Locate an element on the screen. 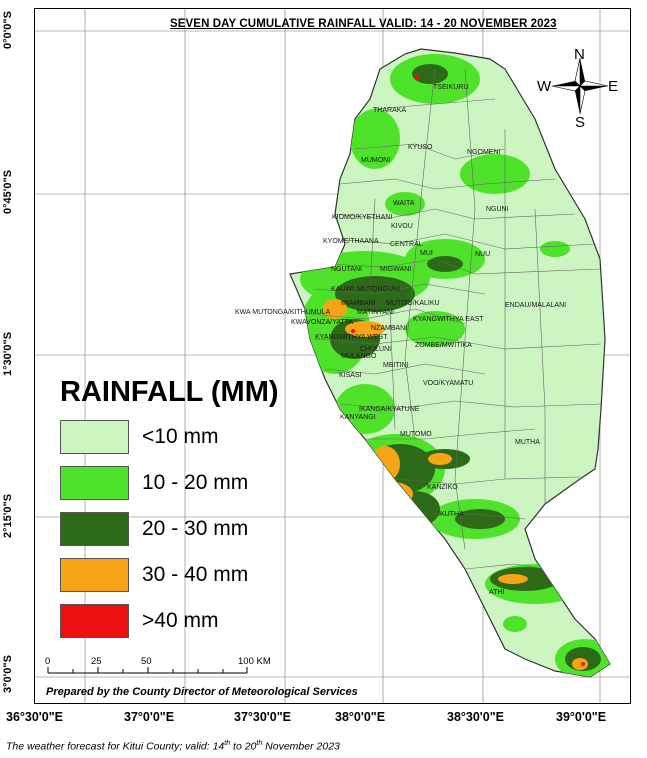 This screenshot has height=758, width=647. place-label: KYANGWITHYA WEST is located at coordinates (351, 337).